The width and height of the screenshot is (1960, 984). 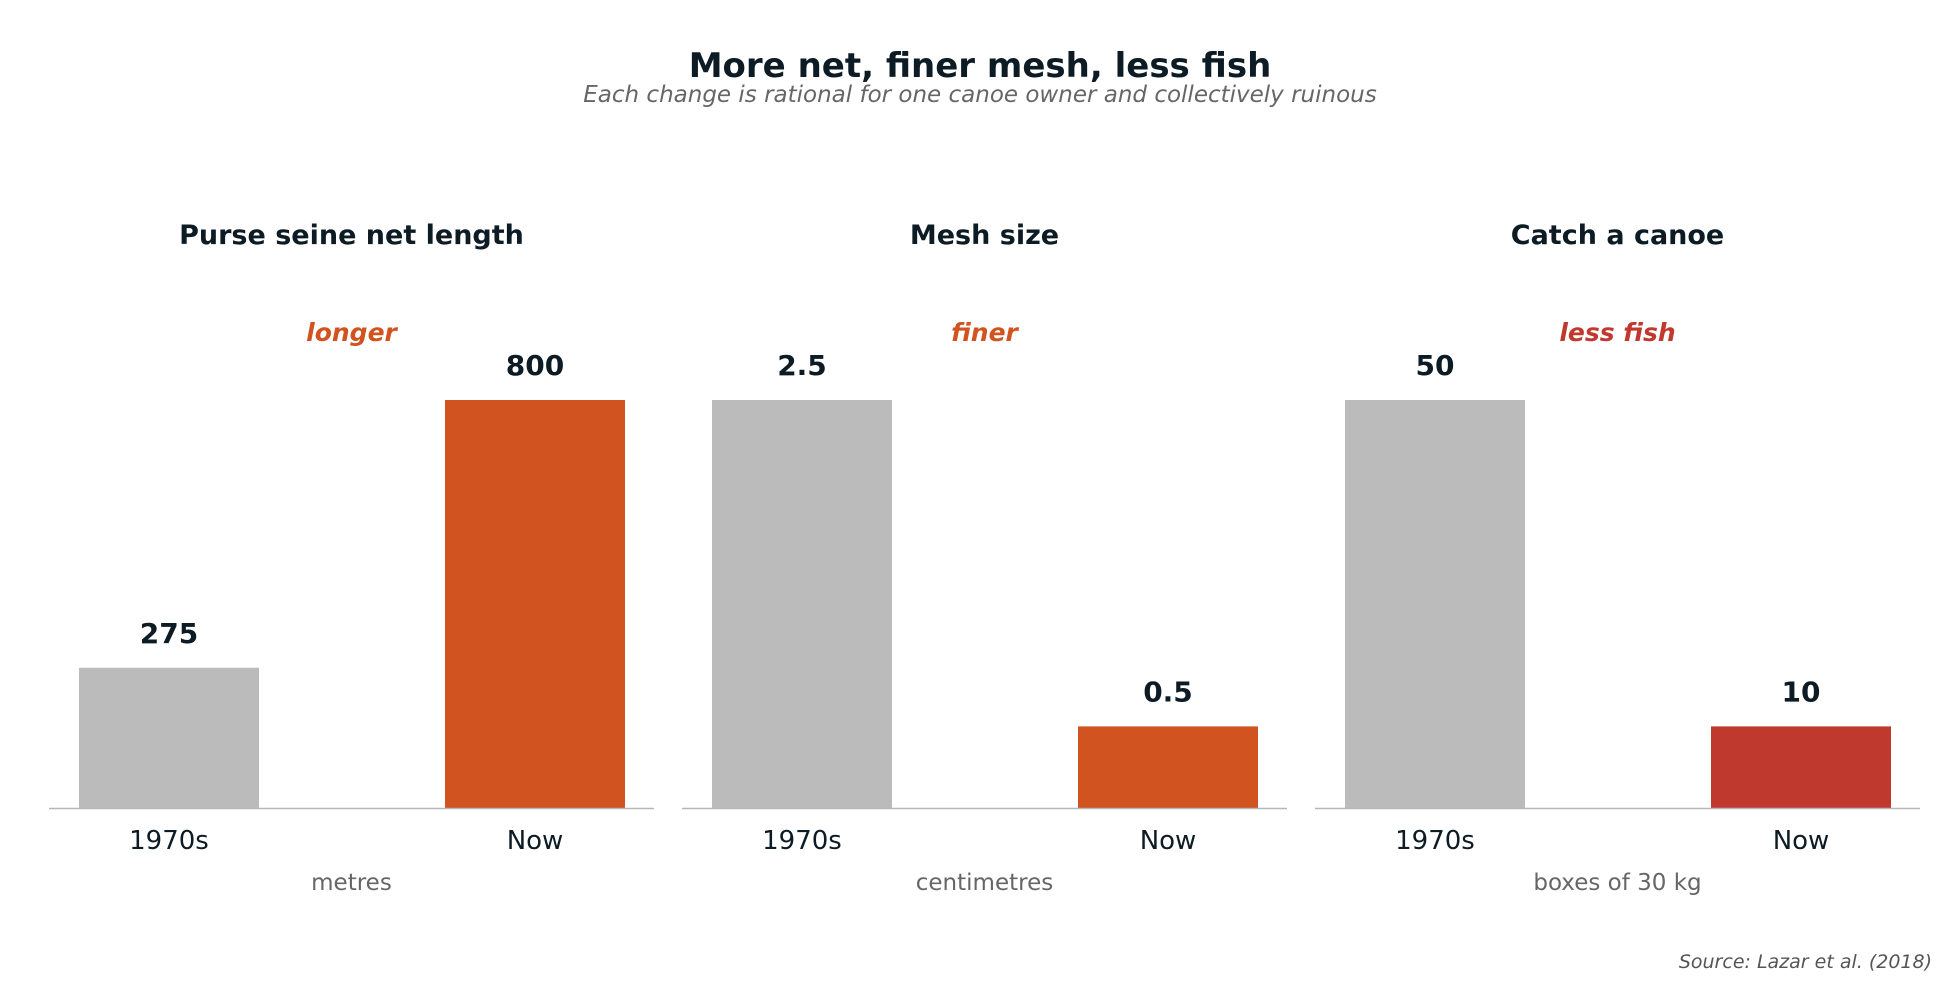 I want to click on panel-title: Purse seine net length, so click(x=351, y=235).